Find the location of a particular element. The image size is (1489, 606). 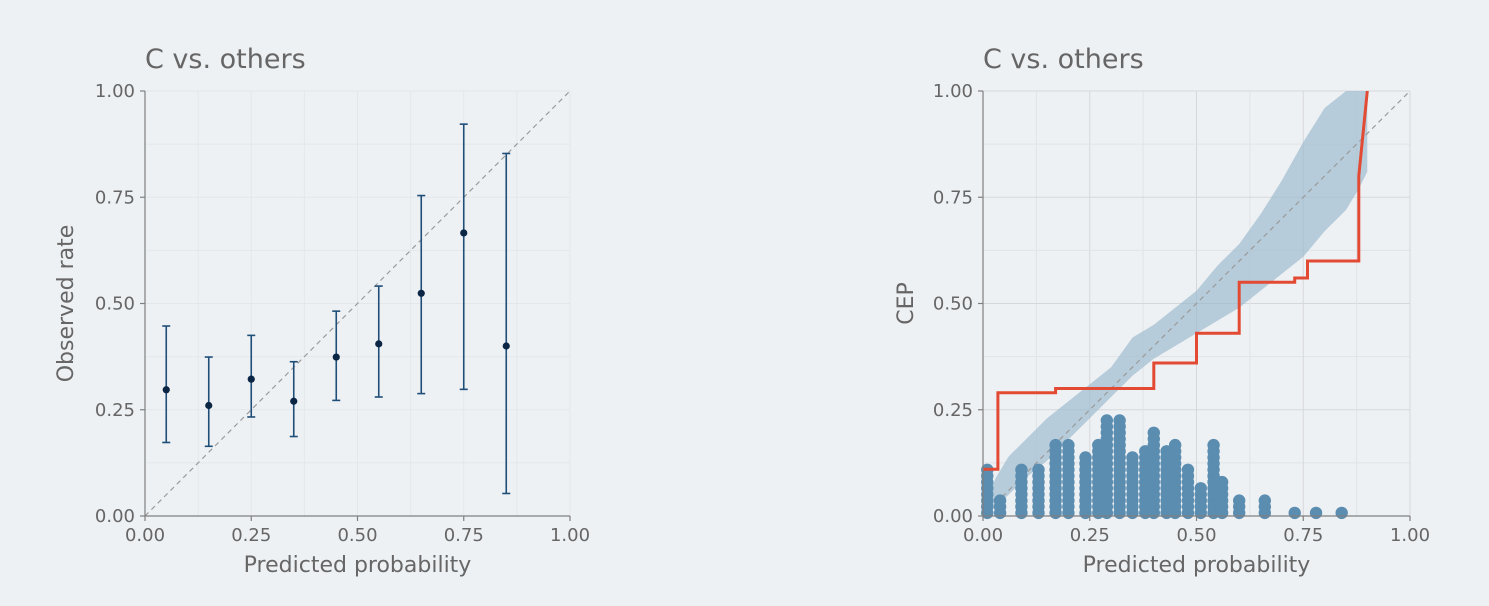

left-x-ticks: 0.00 0.25 0.50 0.75 1.00 is located at coordinates (357, 531).